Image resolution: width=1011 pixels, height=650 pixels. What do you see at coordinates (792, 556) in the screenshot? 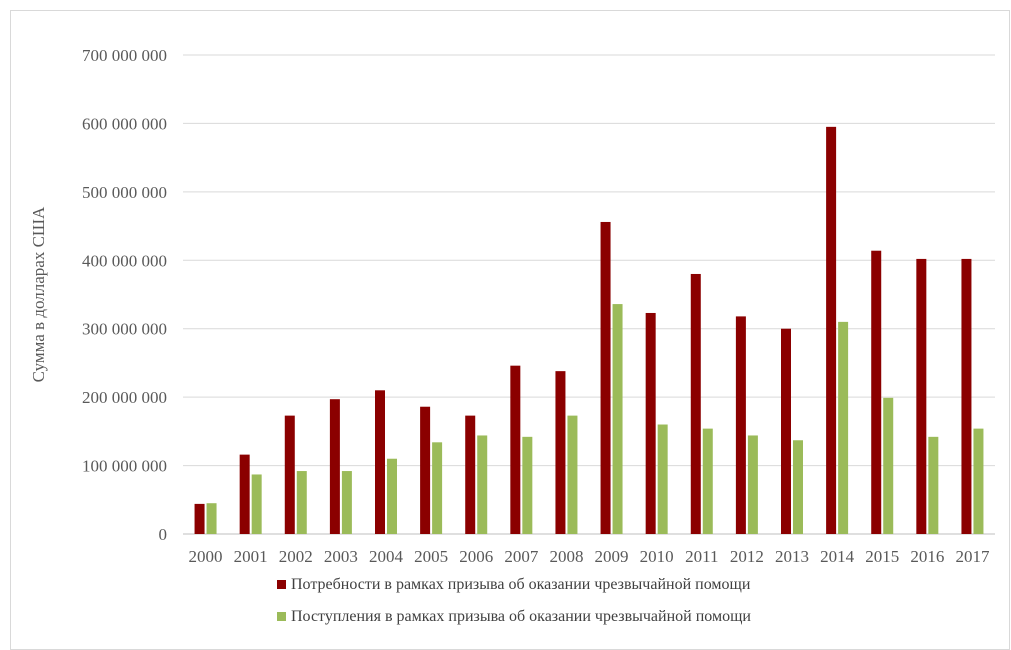
I see `x-tick-label: 2013` at bounding box center [792, 556].